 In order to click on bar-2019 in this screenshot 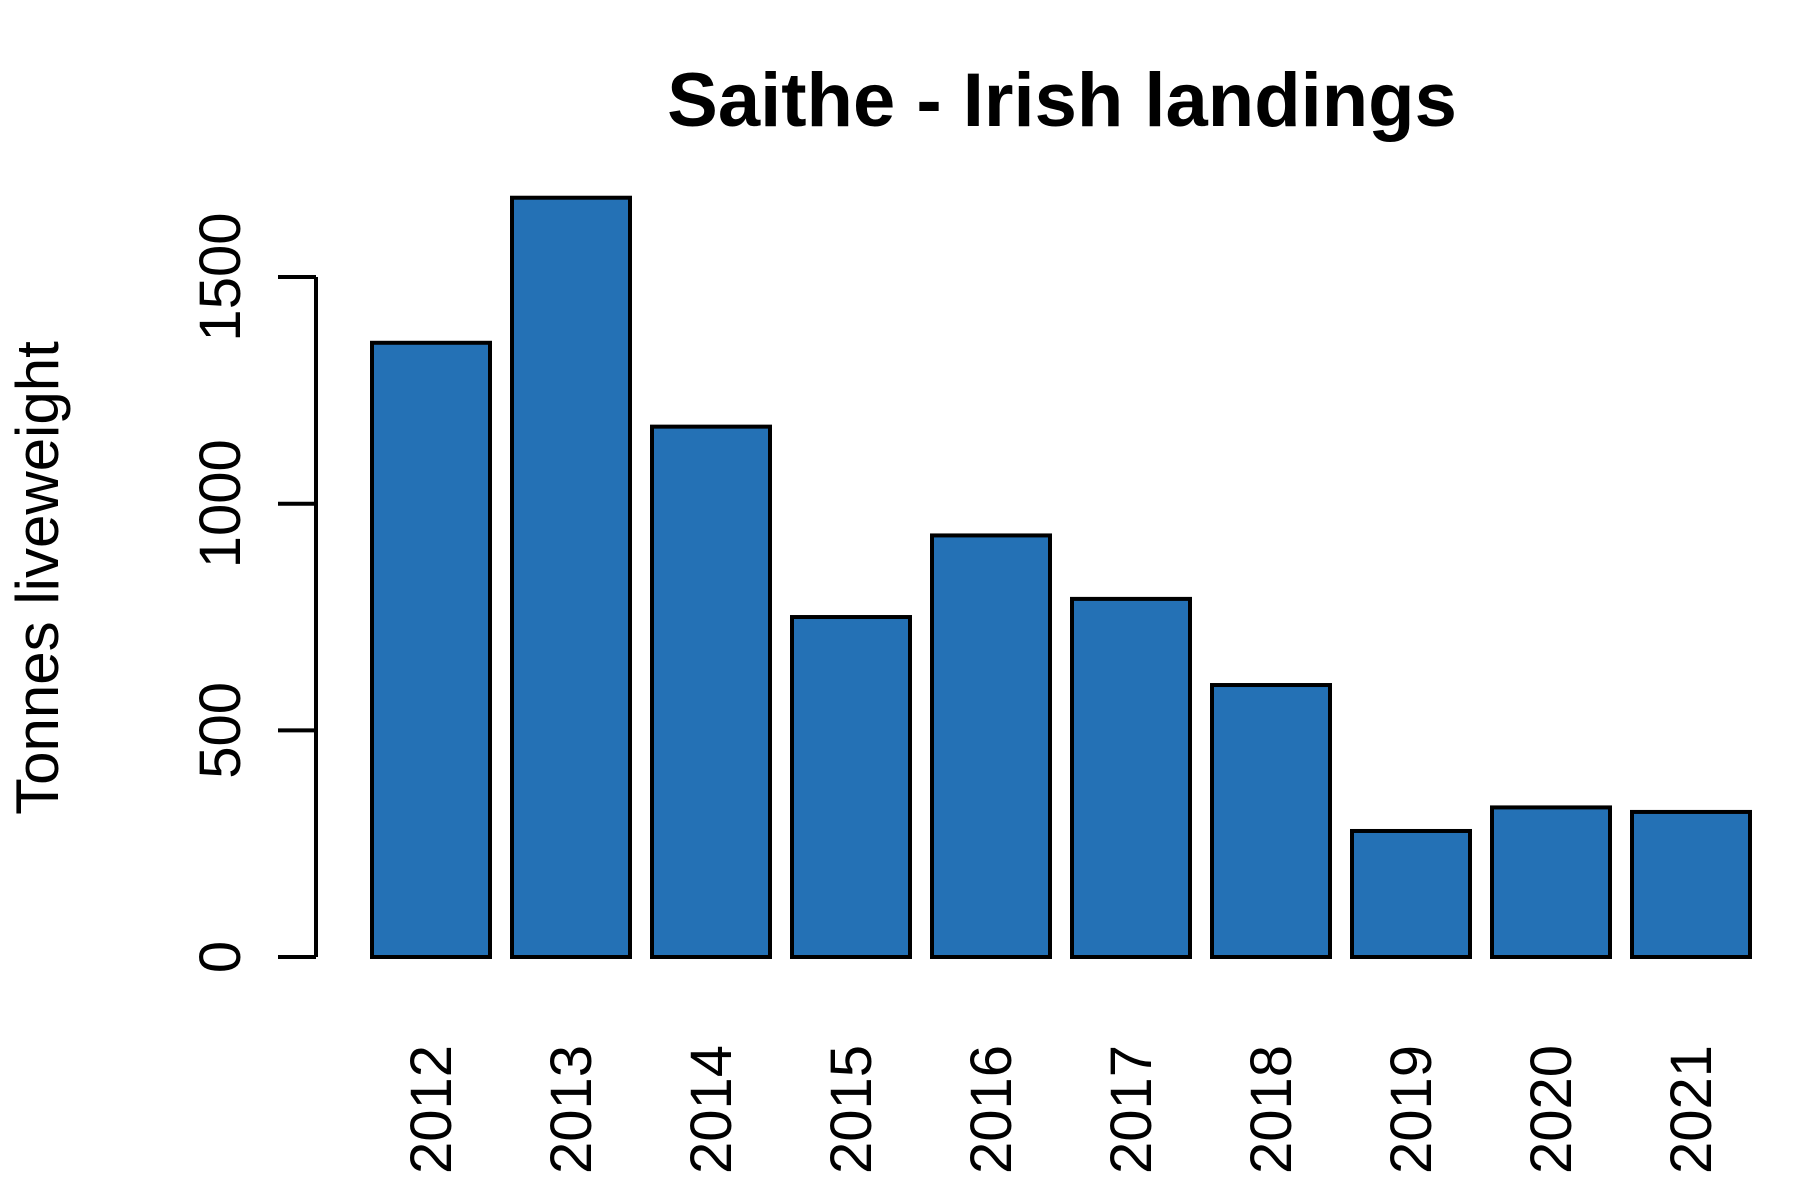, I will do `click(1411, 894)`.